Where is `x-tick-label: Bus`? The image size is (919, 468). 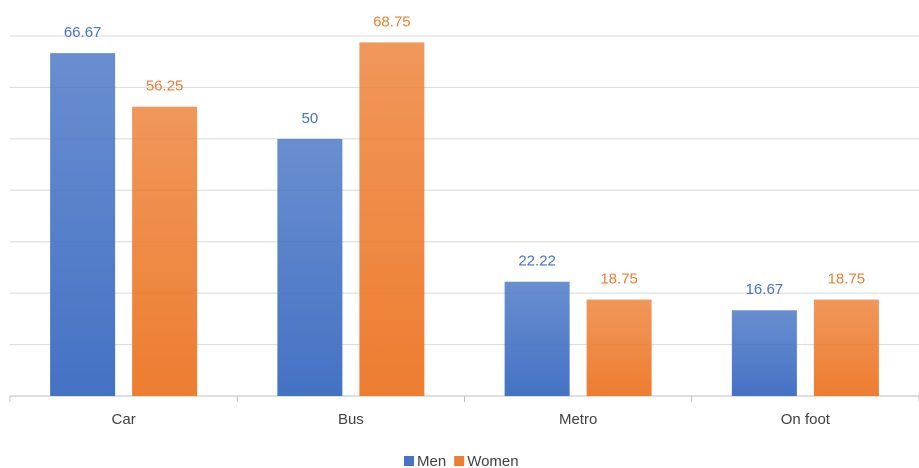 x-tick-label: Bus is located at coordinates (351, 419).